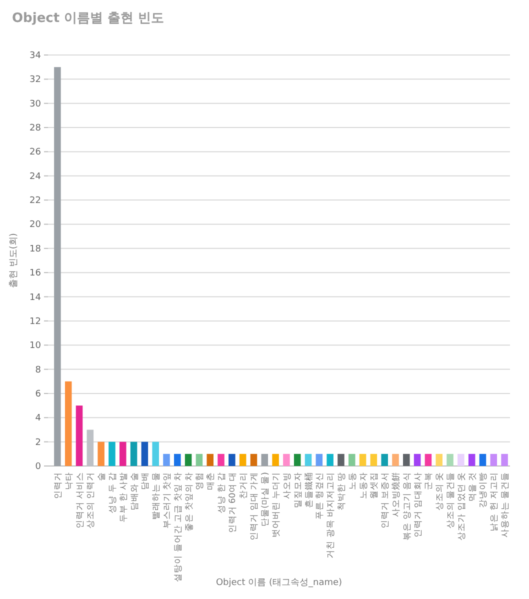 Image resolution: width=529 pixels, height=599 pixels. I want to click on x-tick-label: 상조의 물건들, so click(451, 500).